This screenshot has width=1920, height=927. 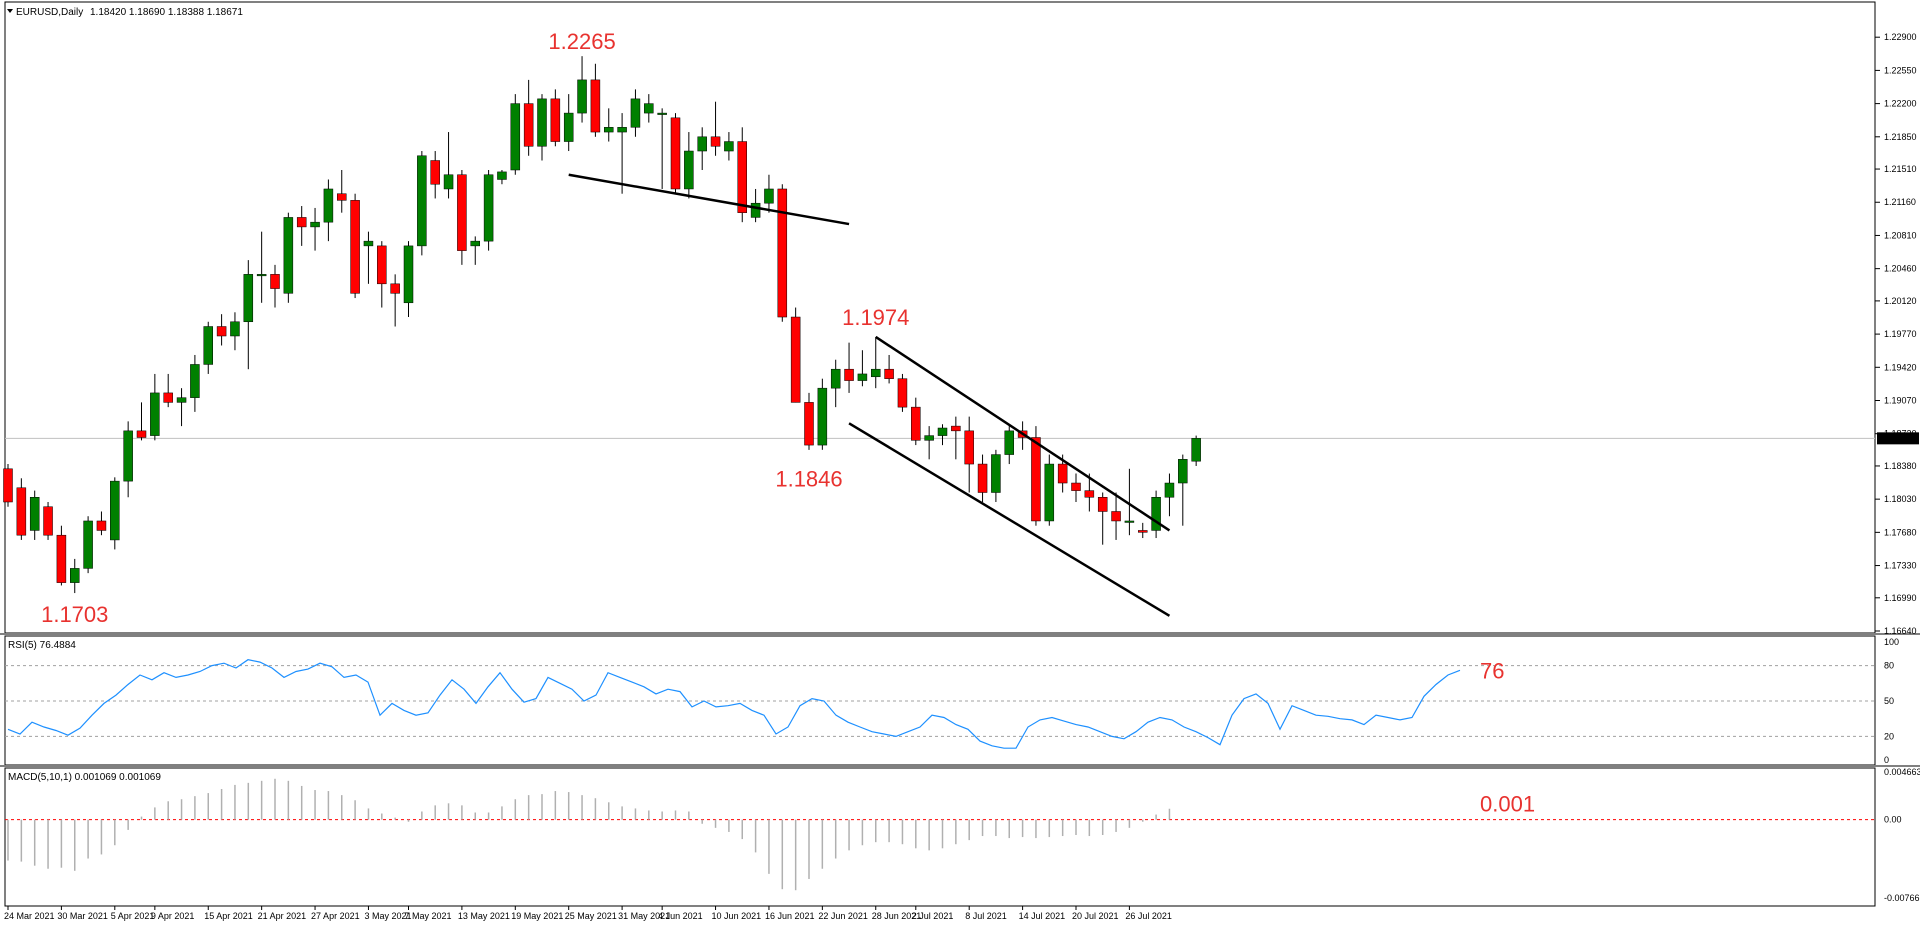 I want to click on current-price-box, so click(x=1898, y=438).